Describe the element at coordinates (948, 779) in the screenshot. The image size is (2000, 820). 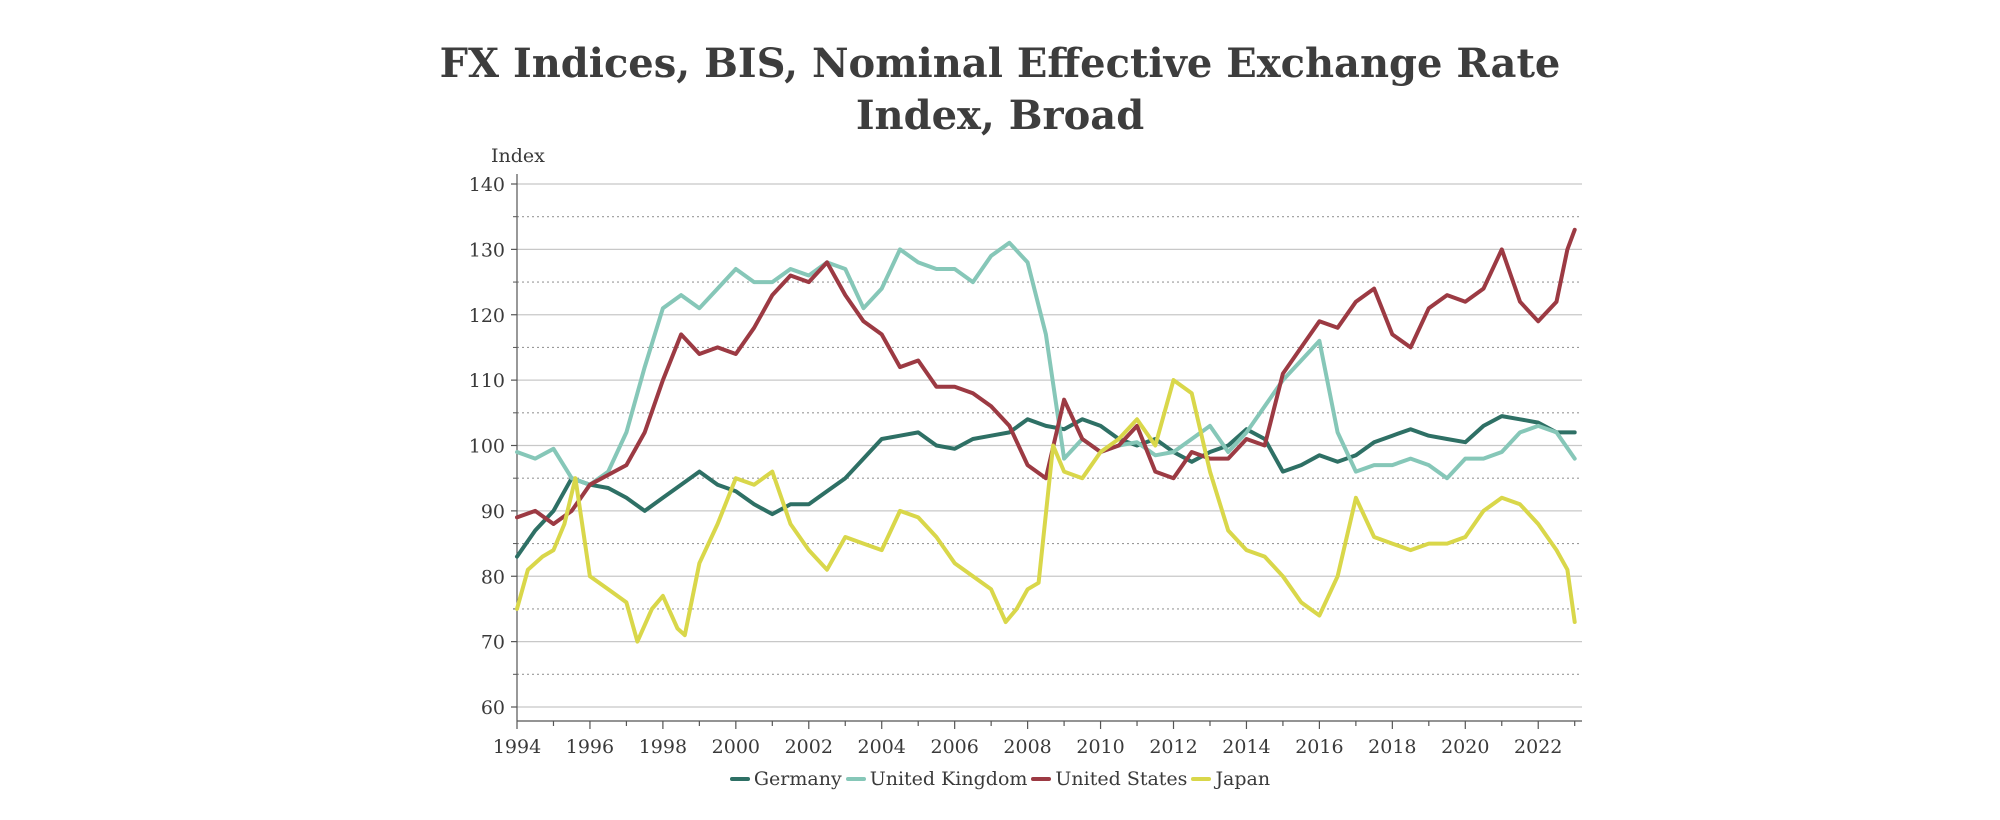
I see `legend-label: United Kingdom` at that location.